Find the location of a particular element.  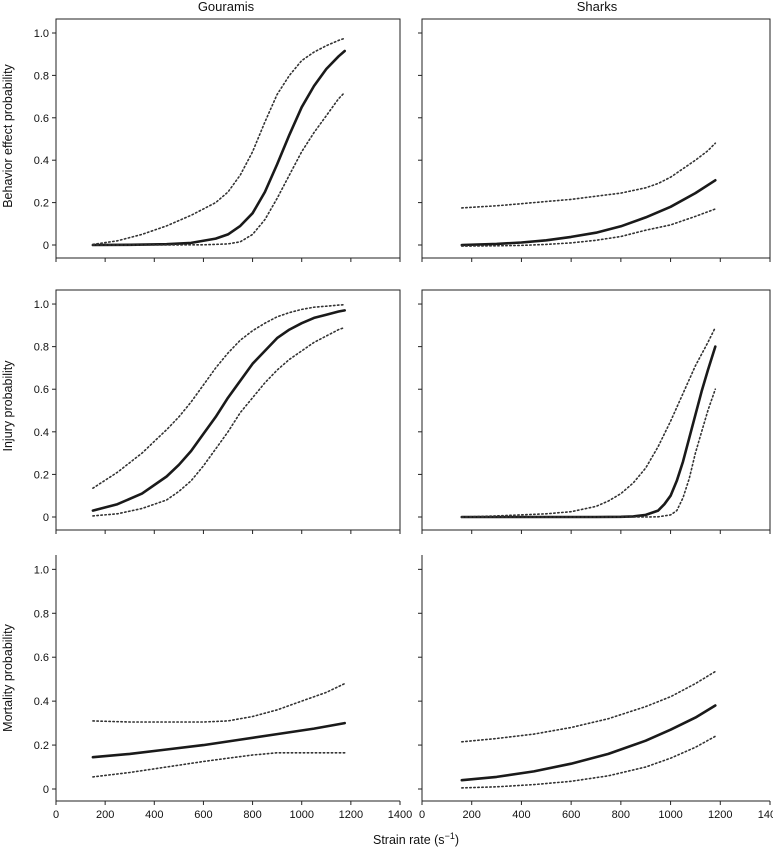

row-ylabel-mortality: Mortality probability is located at coordinates (8, 677).